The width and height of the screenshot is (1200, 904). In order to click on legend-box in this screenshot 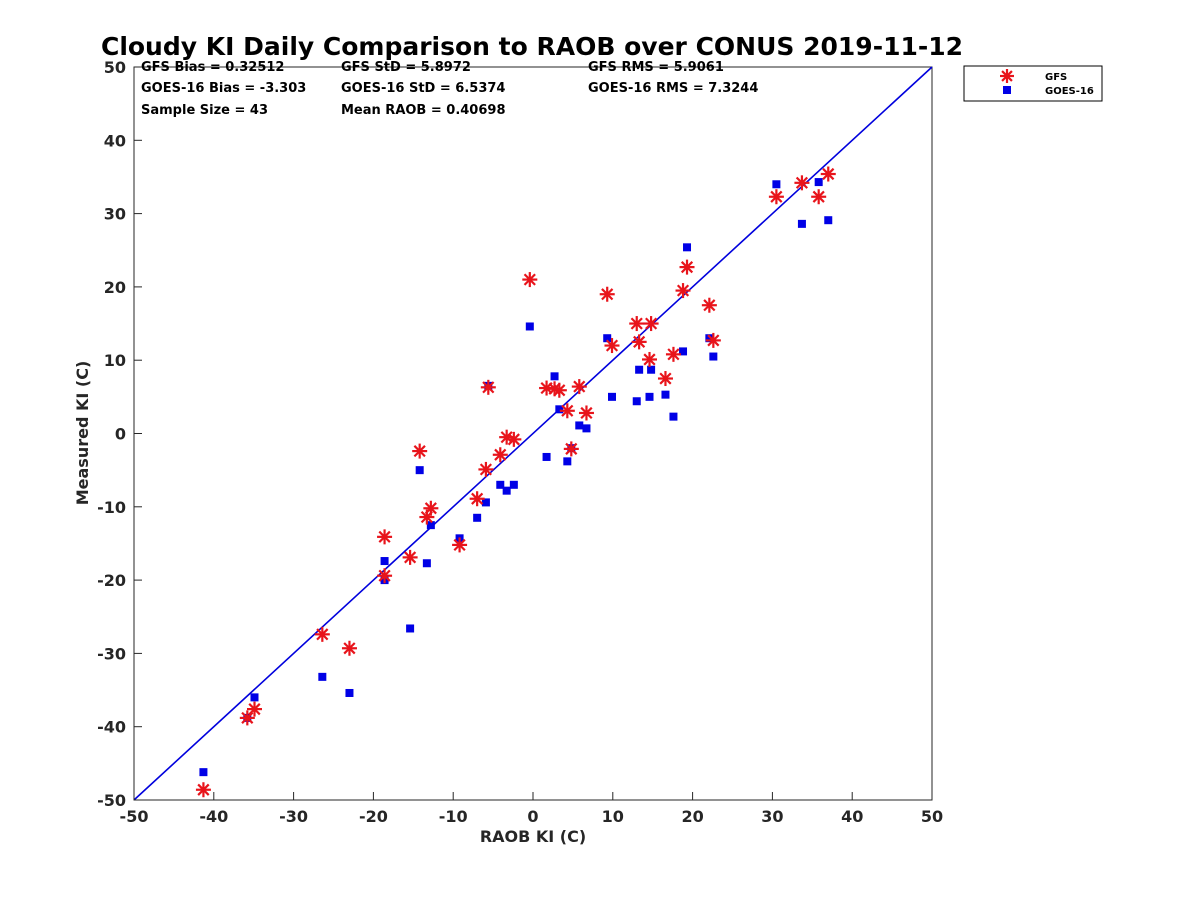, I will do `click(1033, 83)`.